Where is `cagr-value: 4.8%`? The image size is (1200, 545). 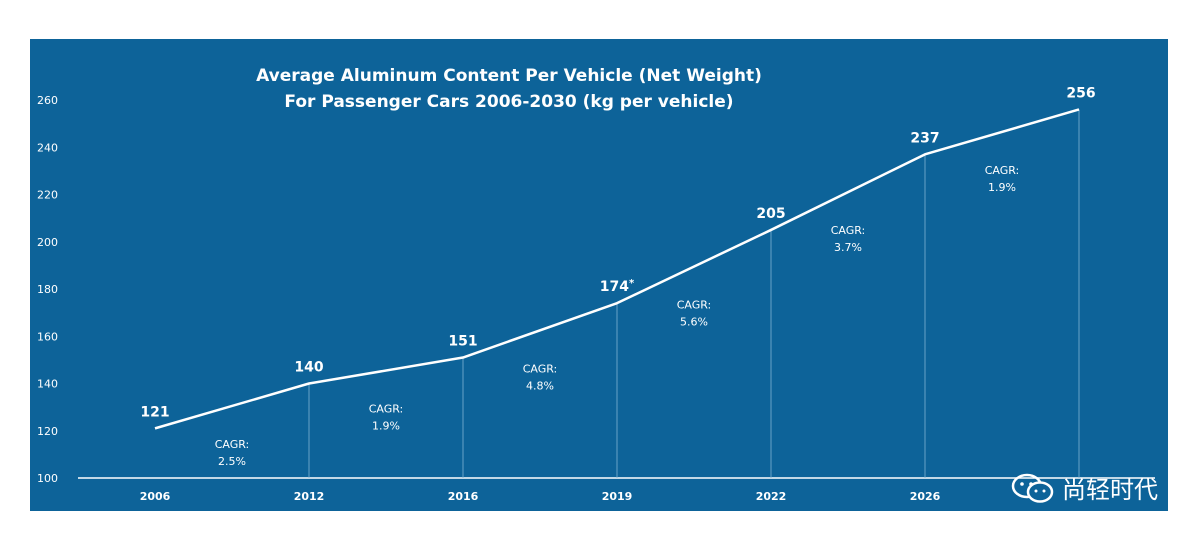 cagr-value: 4.8% is located at coordinates (540, 385).